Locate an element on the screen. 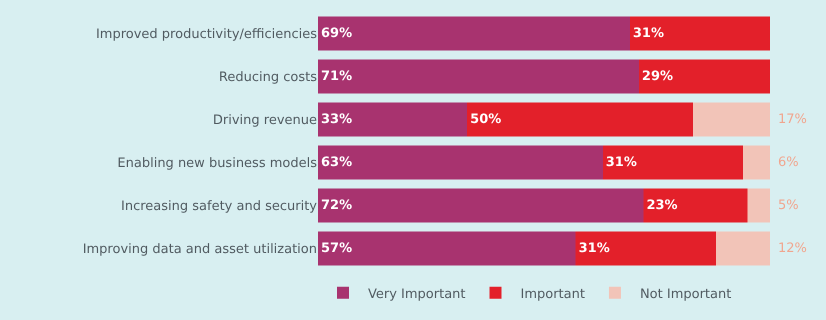 This screenshot has height=320, width=826. y-tick-label: Reducing costs is located at coordinates (268, 78).